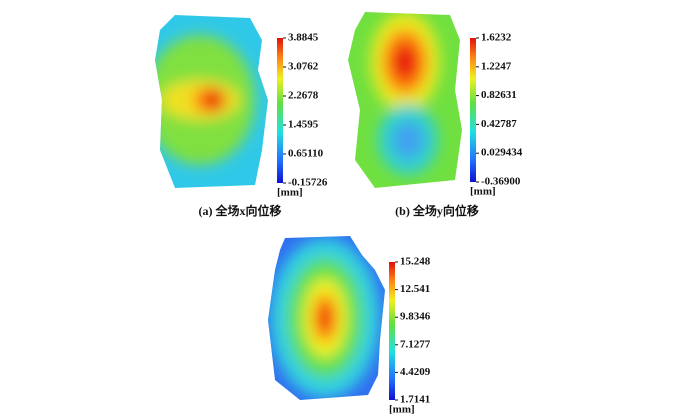 The height and width of the screenshot is (417, 680). I want to click on field-a, so click(211, 101).